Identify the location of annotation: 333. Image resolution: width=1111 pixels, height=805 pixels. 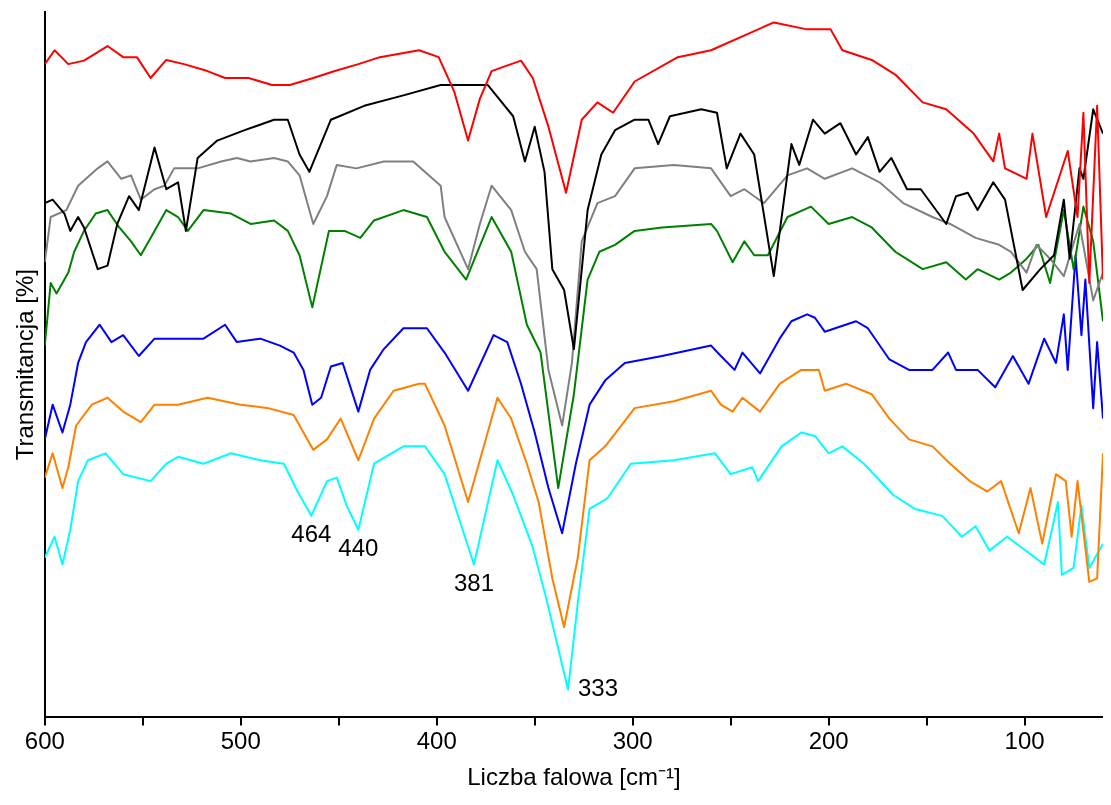
(598, 688).